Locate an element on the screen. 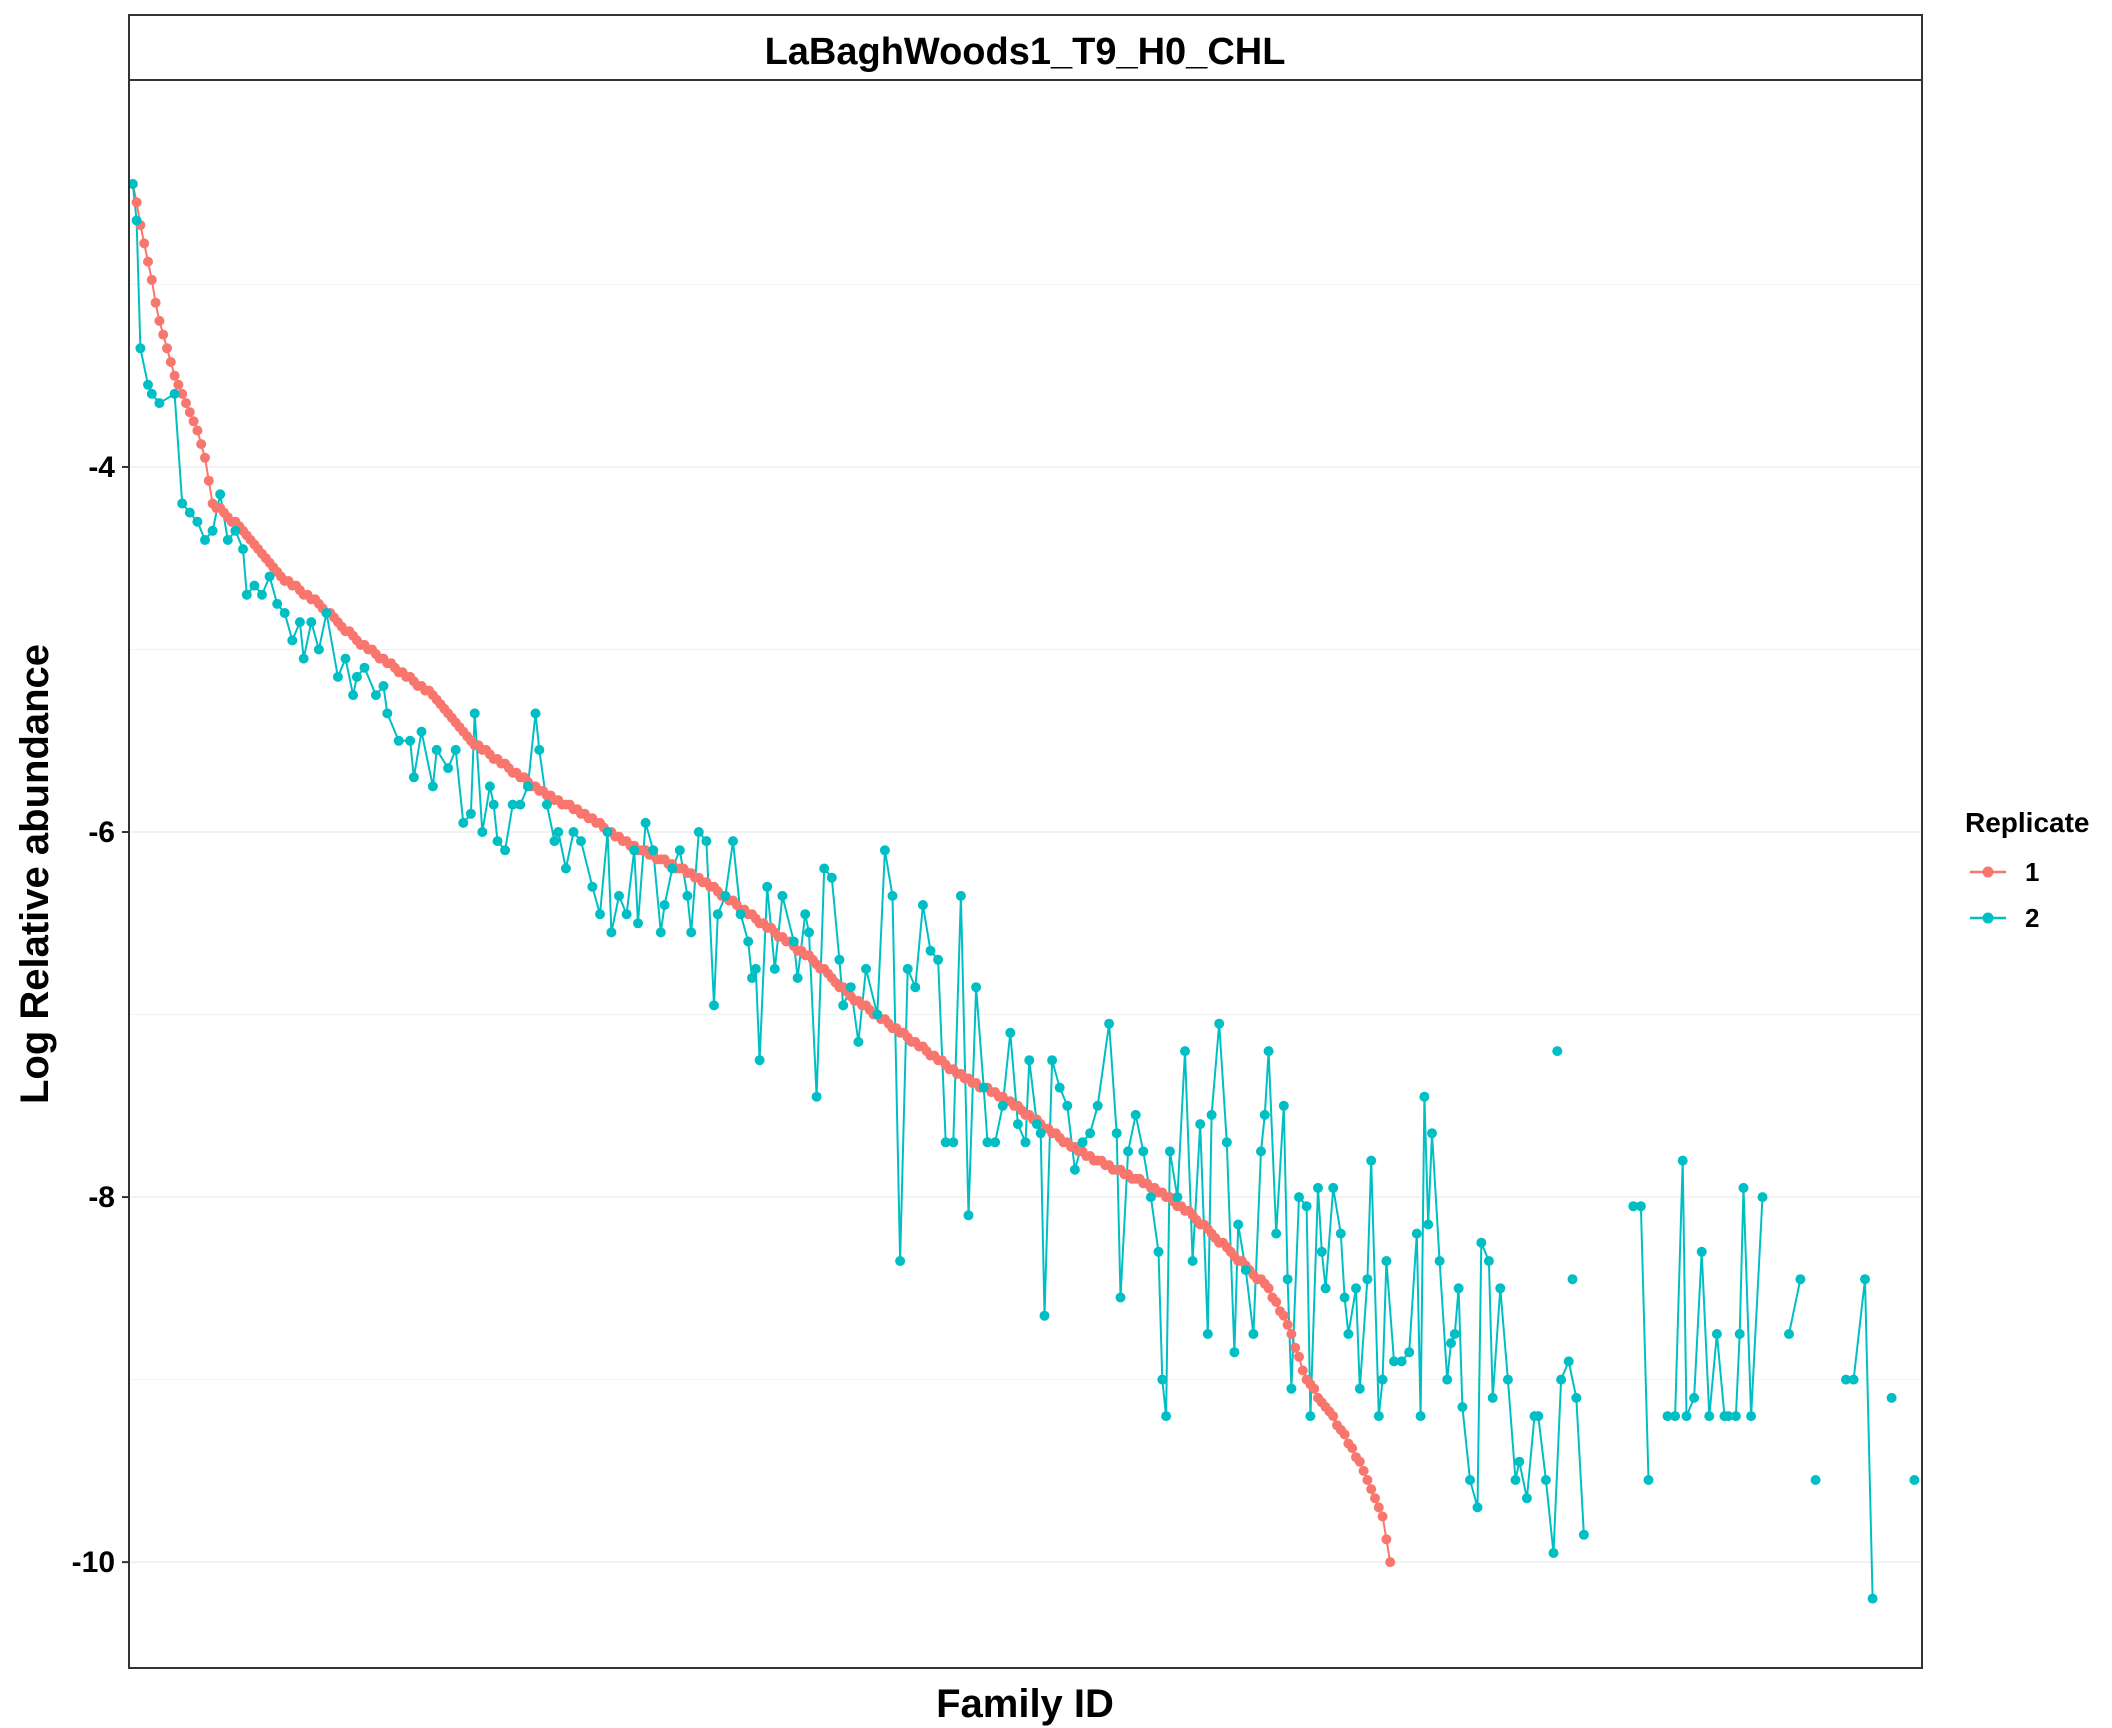 This screenshot has height=1728, width=2112. legend-label-1: 1 is located at coordinates (2032, 872).